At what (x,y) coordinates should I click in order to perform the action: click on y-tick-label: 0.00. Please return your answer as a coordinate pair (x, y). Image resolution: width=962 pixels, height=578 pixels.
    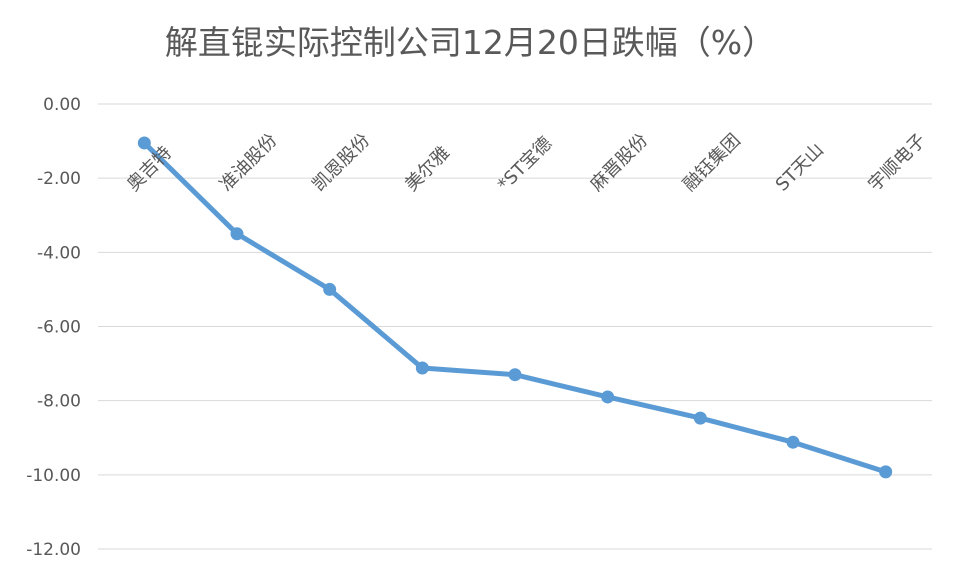
    Looking at the image, I should click on (62, 105).